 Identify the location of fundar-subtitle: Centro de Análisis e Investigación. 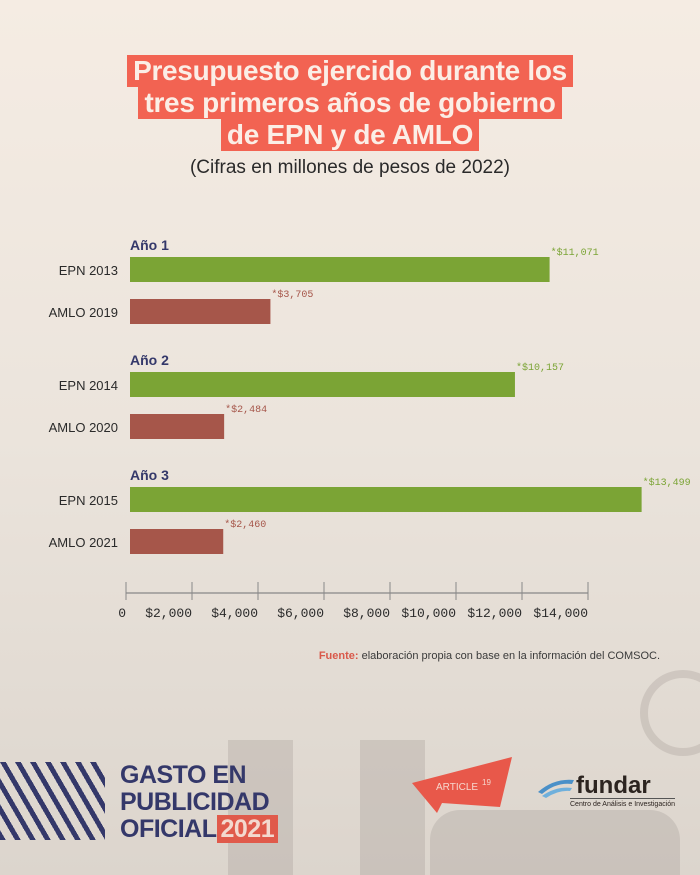
(623, 803).